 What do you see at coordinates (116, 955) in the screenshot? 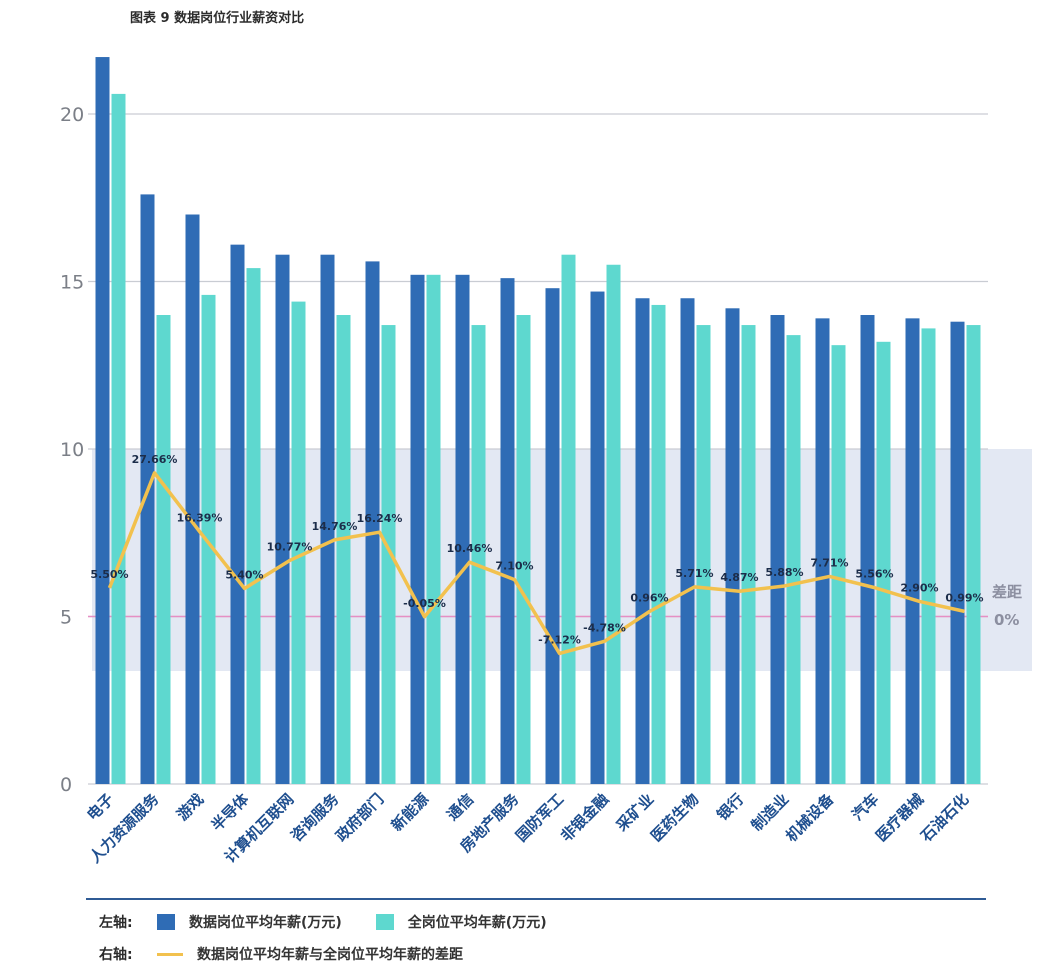
I see `legend-right-axis-label: 右轴:` at bounding box center [116, 955].